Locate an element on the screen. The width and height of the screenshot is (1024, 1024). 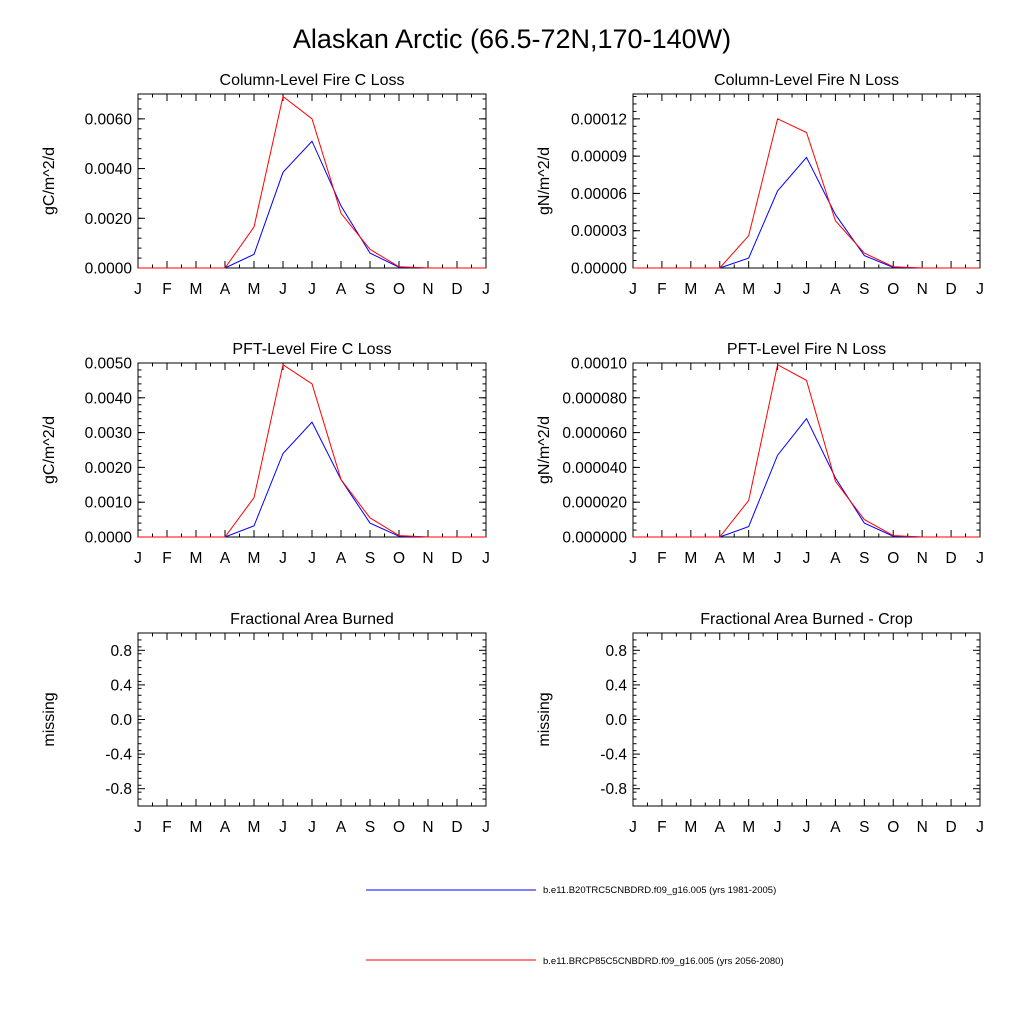
y-tick-label: 0.000000 is located at coordinates (594, 538).